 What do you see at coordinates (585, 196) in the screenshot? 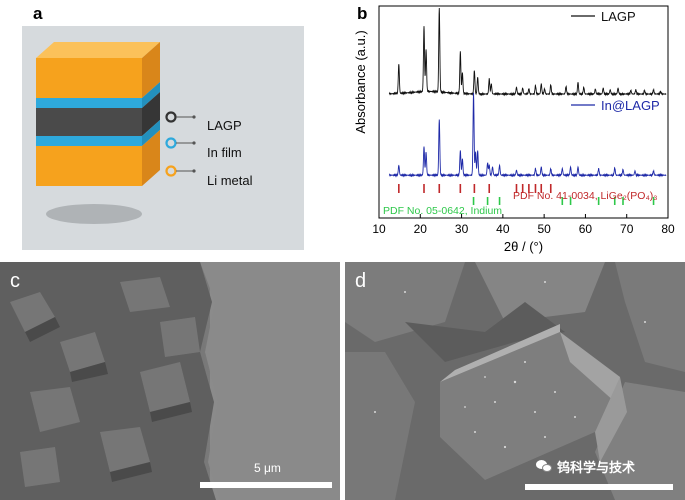
I see `ref-label-lgp: PDF No. 41-0034, LiGe₂(PO₄)₃` at bounding box center [585, 196].